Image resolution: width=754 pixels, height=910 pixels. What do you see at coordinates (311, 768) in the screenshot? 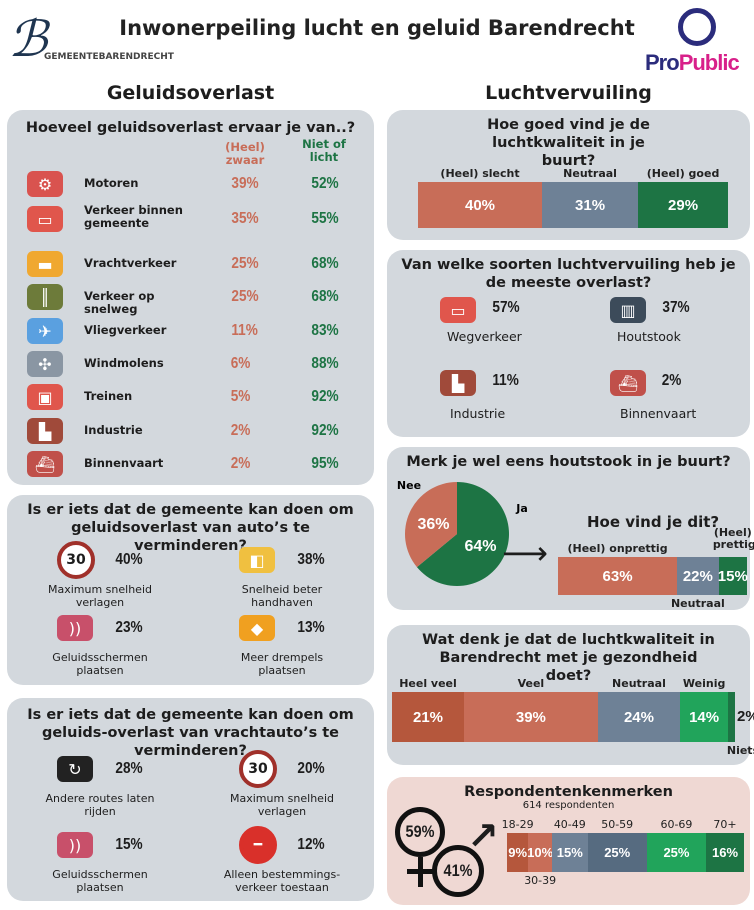
I see `measure-percentage: 20%` at bounding box center [311, 768].